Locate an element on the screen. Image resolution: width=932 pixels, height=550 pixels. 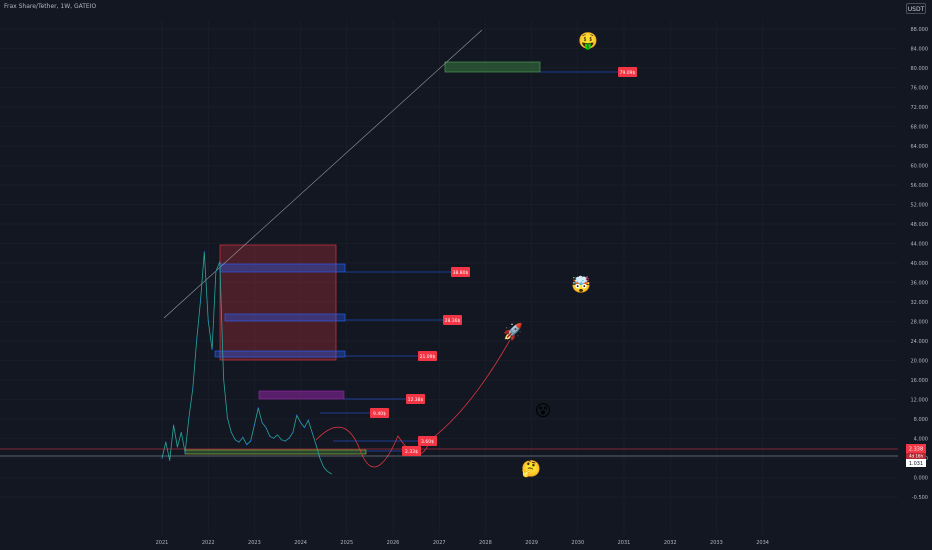
x-tick-label: 2031 is located at coordinates (624, 543).